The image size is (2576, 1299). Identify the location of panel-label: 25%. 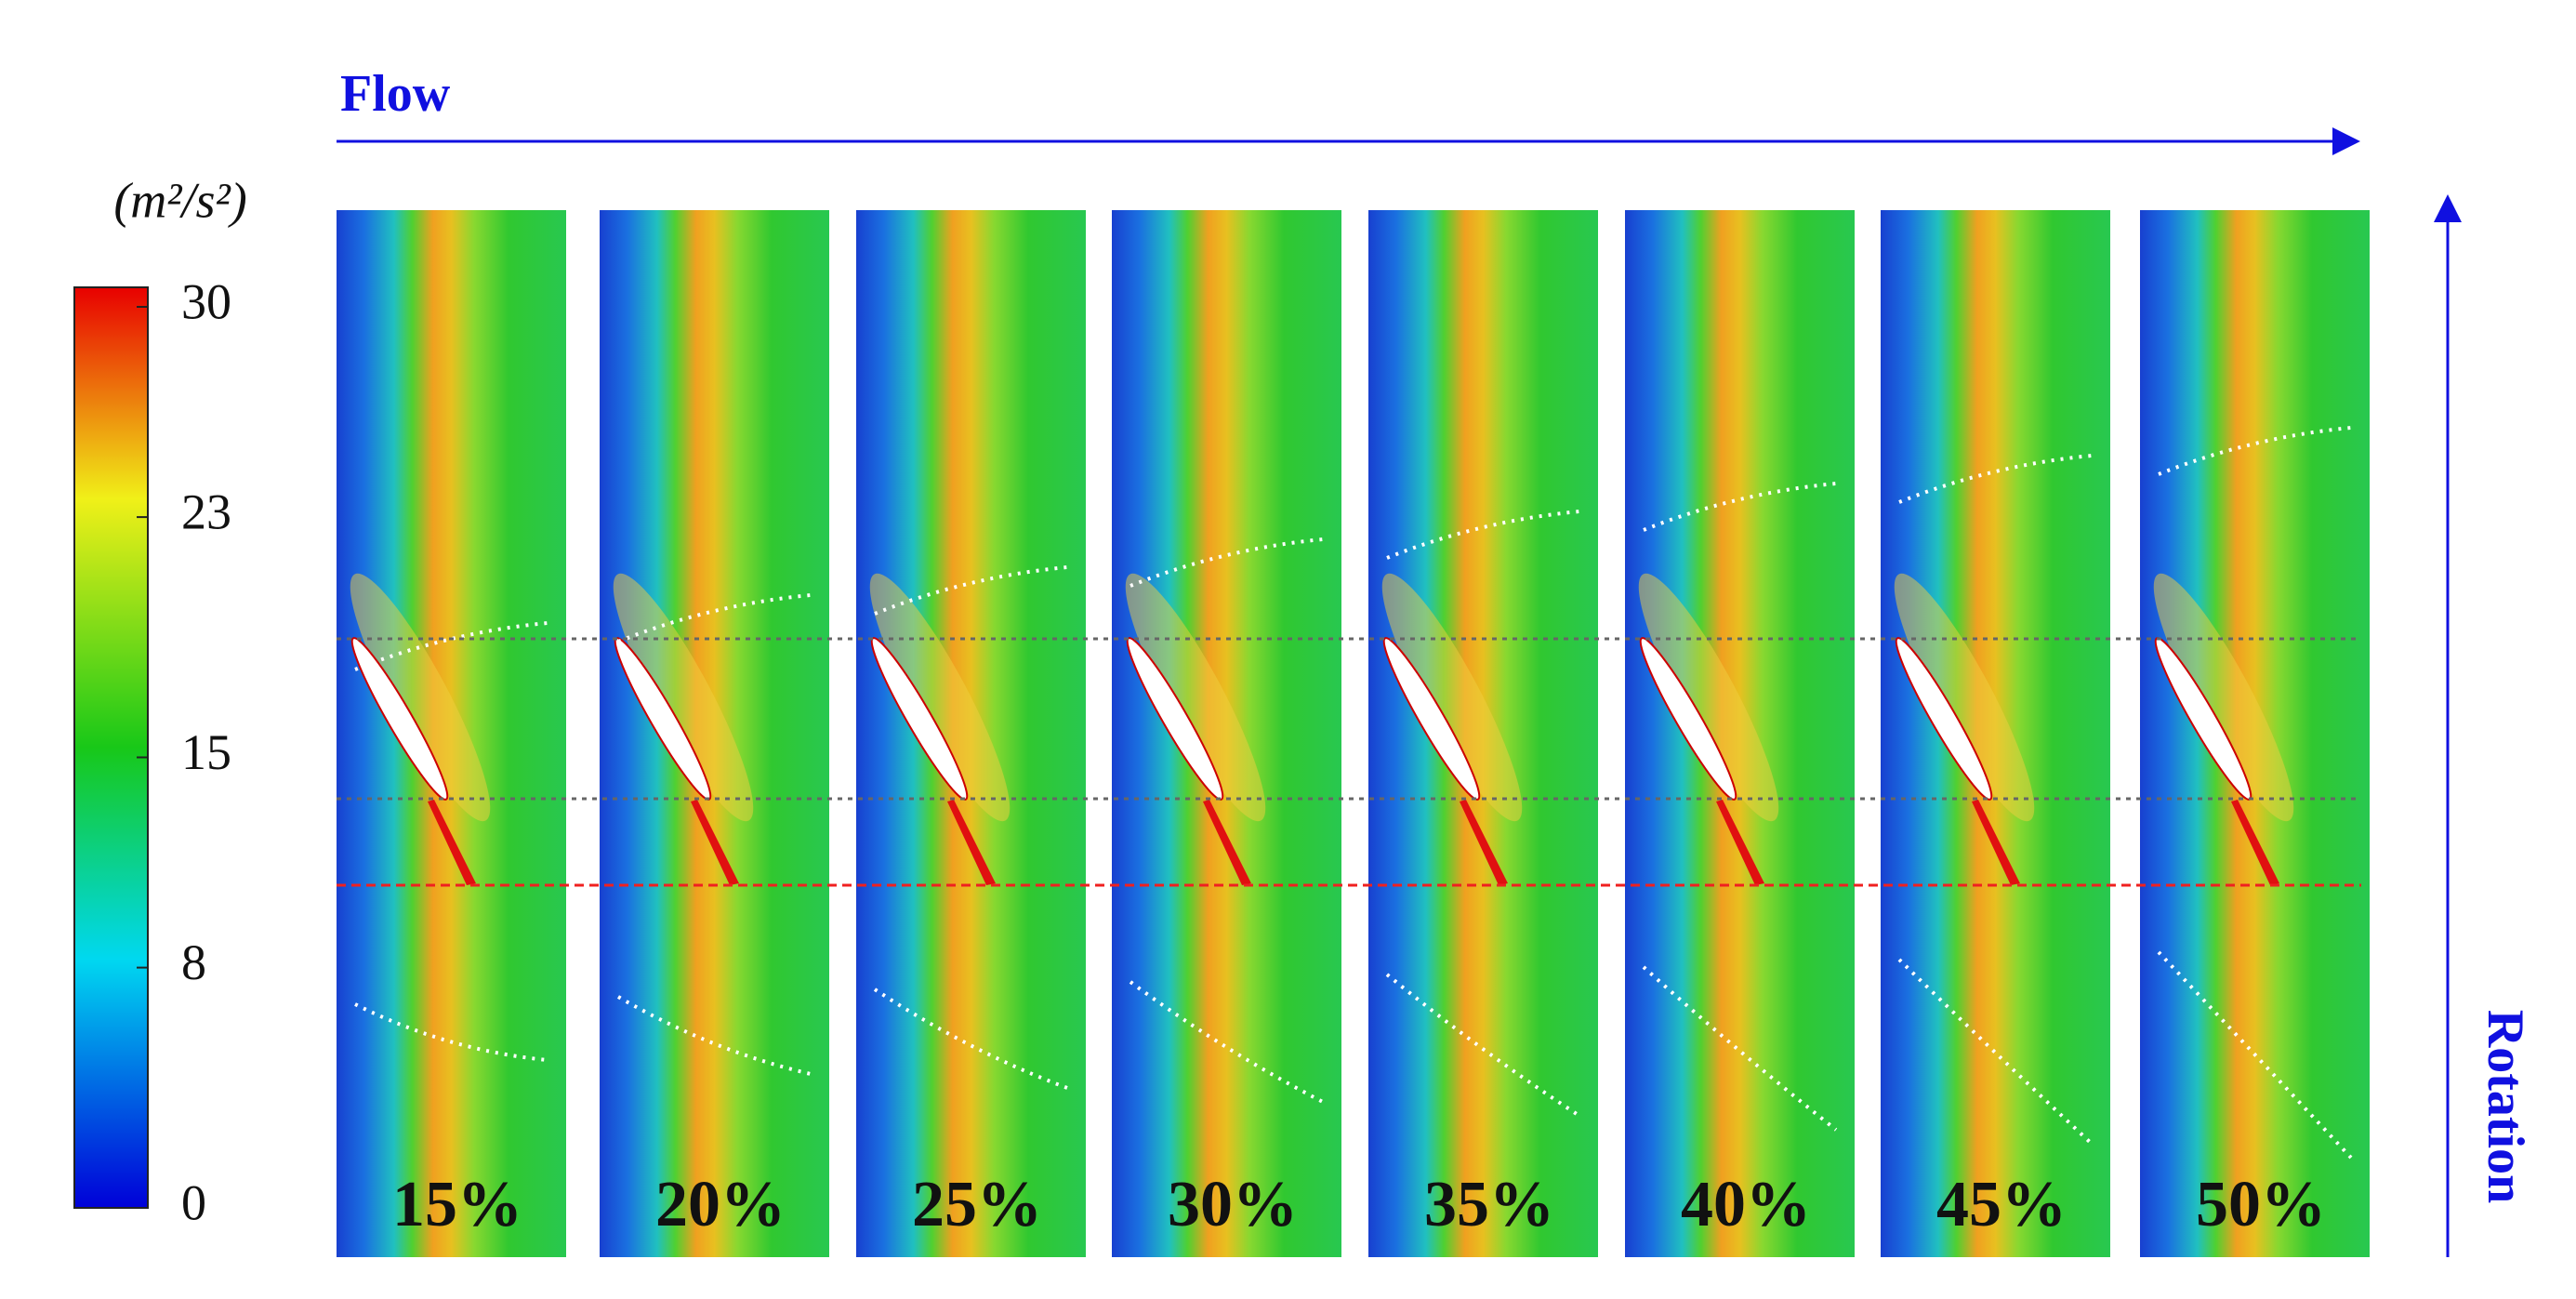
(977, 1204).